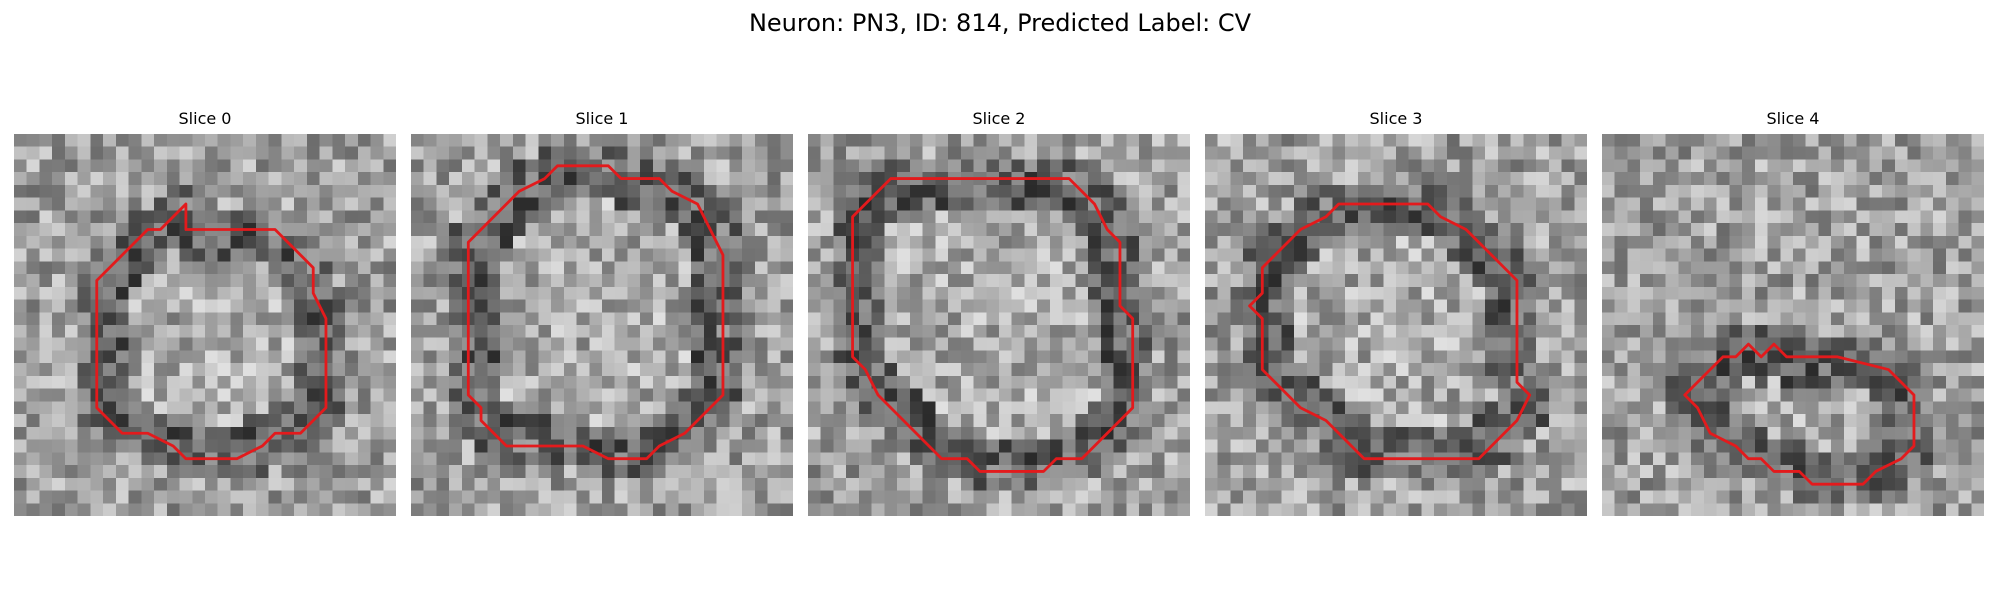 Image resolution: width=2000 pixels, height=600 pixels. I want to click on slice-title: Slice 4, so click(1793, 118).